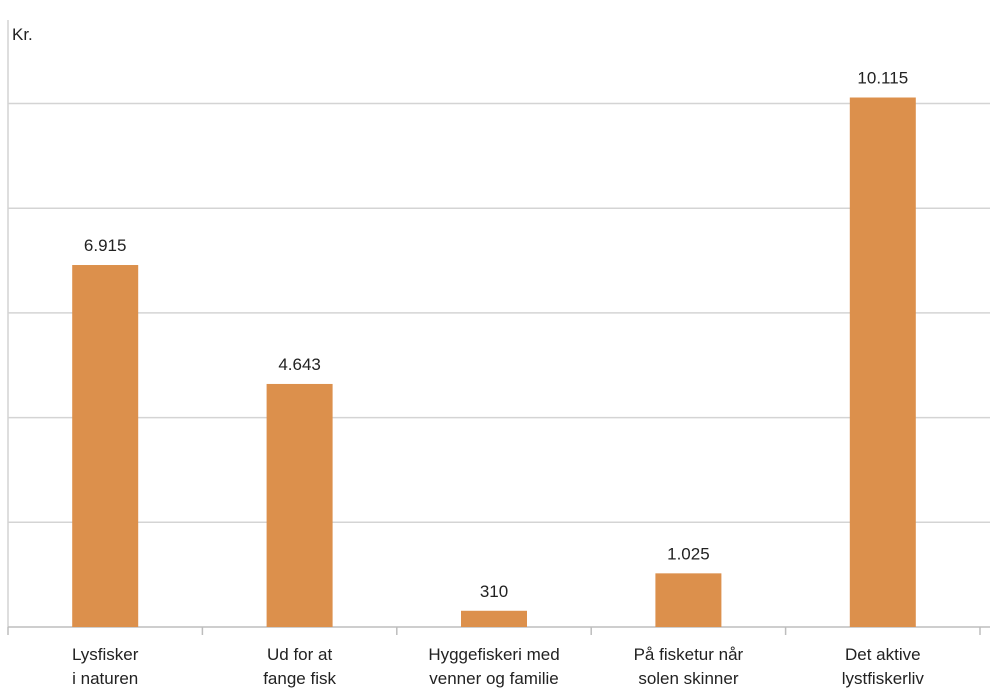 The height and width of the screenshot is (690, 990). What do you see at coordinates (494, 631) in the screenshot?
I see `x-axis-ticks` at bounding box center [494, 631].